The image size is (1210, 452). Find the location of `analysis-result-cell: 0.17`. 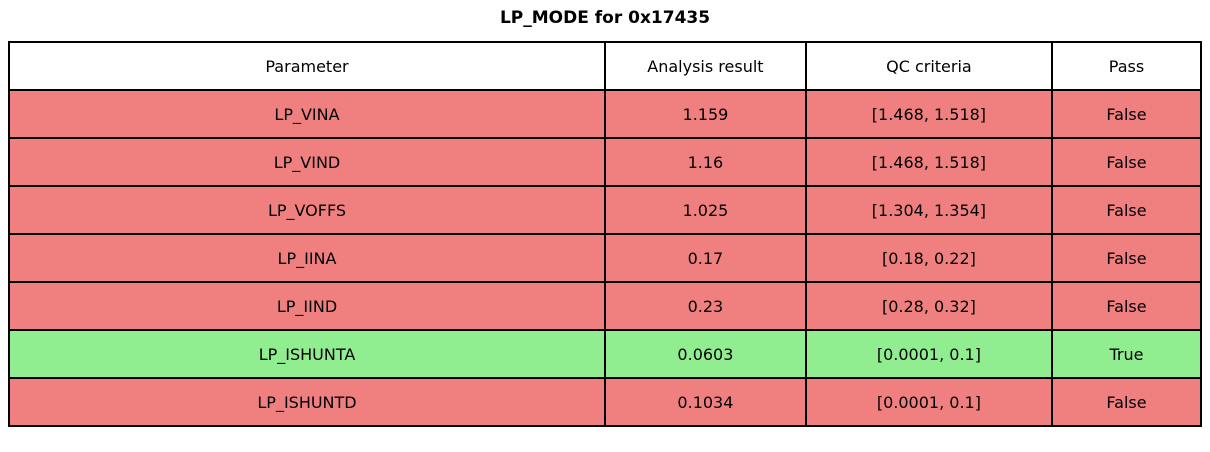

analysis-result-cell: 0.17 is located at coordinates (705, 258).